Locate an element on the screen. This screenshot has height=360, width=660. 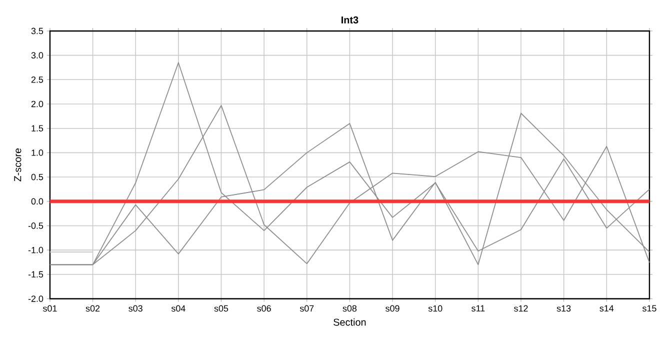
y-tick-label: 1.5 is located at coordinates (38, 128).